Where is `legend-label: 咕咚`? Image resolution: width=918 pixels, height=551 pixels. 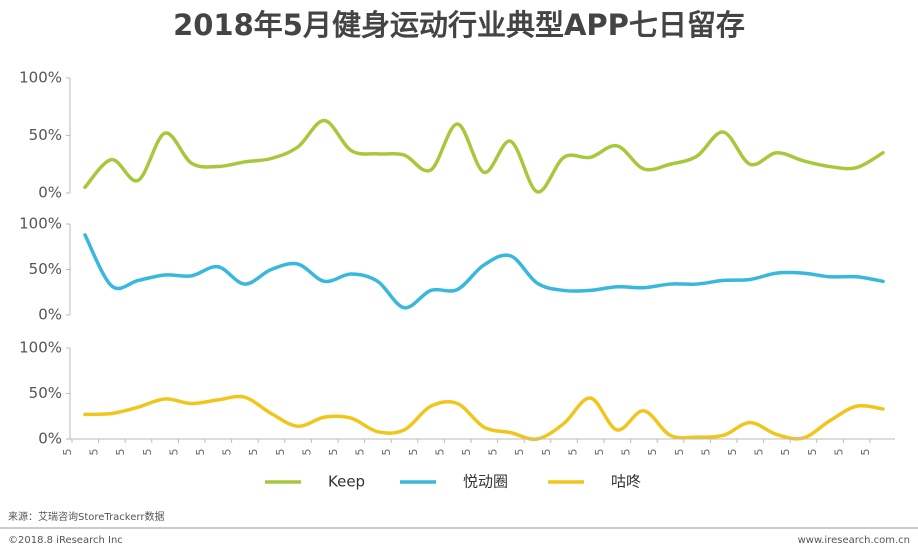 legend-label: 咕咚 is located at coordinates (626, 482).